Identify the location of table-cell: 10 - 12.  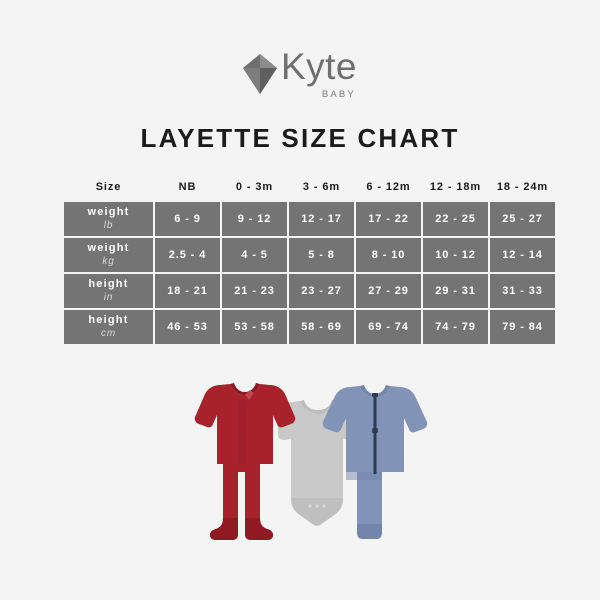
(455, 255).